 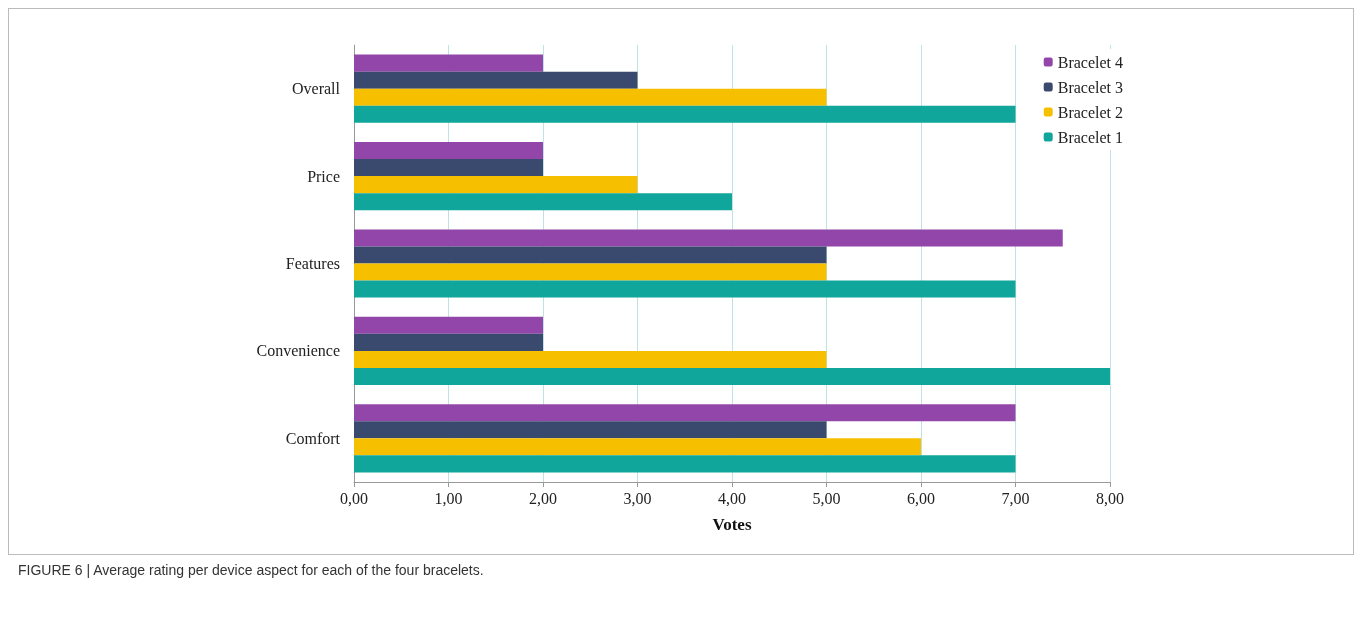 I want to click on legend-label: Bracelet 4, so click(x=1090, y=62).